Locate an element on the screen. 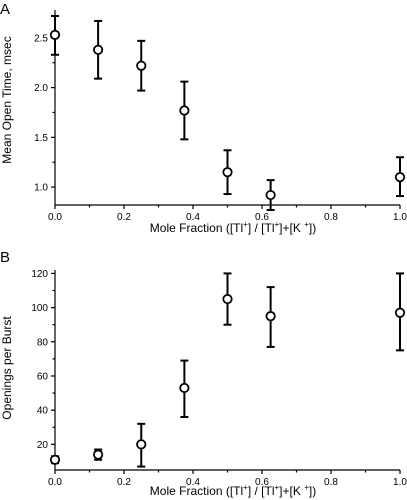 Image resolution: width=407 pixels, height=500 pixels. panel-letter: B is located at coordinates (5, 257).